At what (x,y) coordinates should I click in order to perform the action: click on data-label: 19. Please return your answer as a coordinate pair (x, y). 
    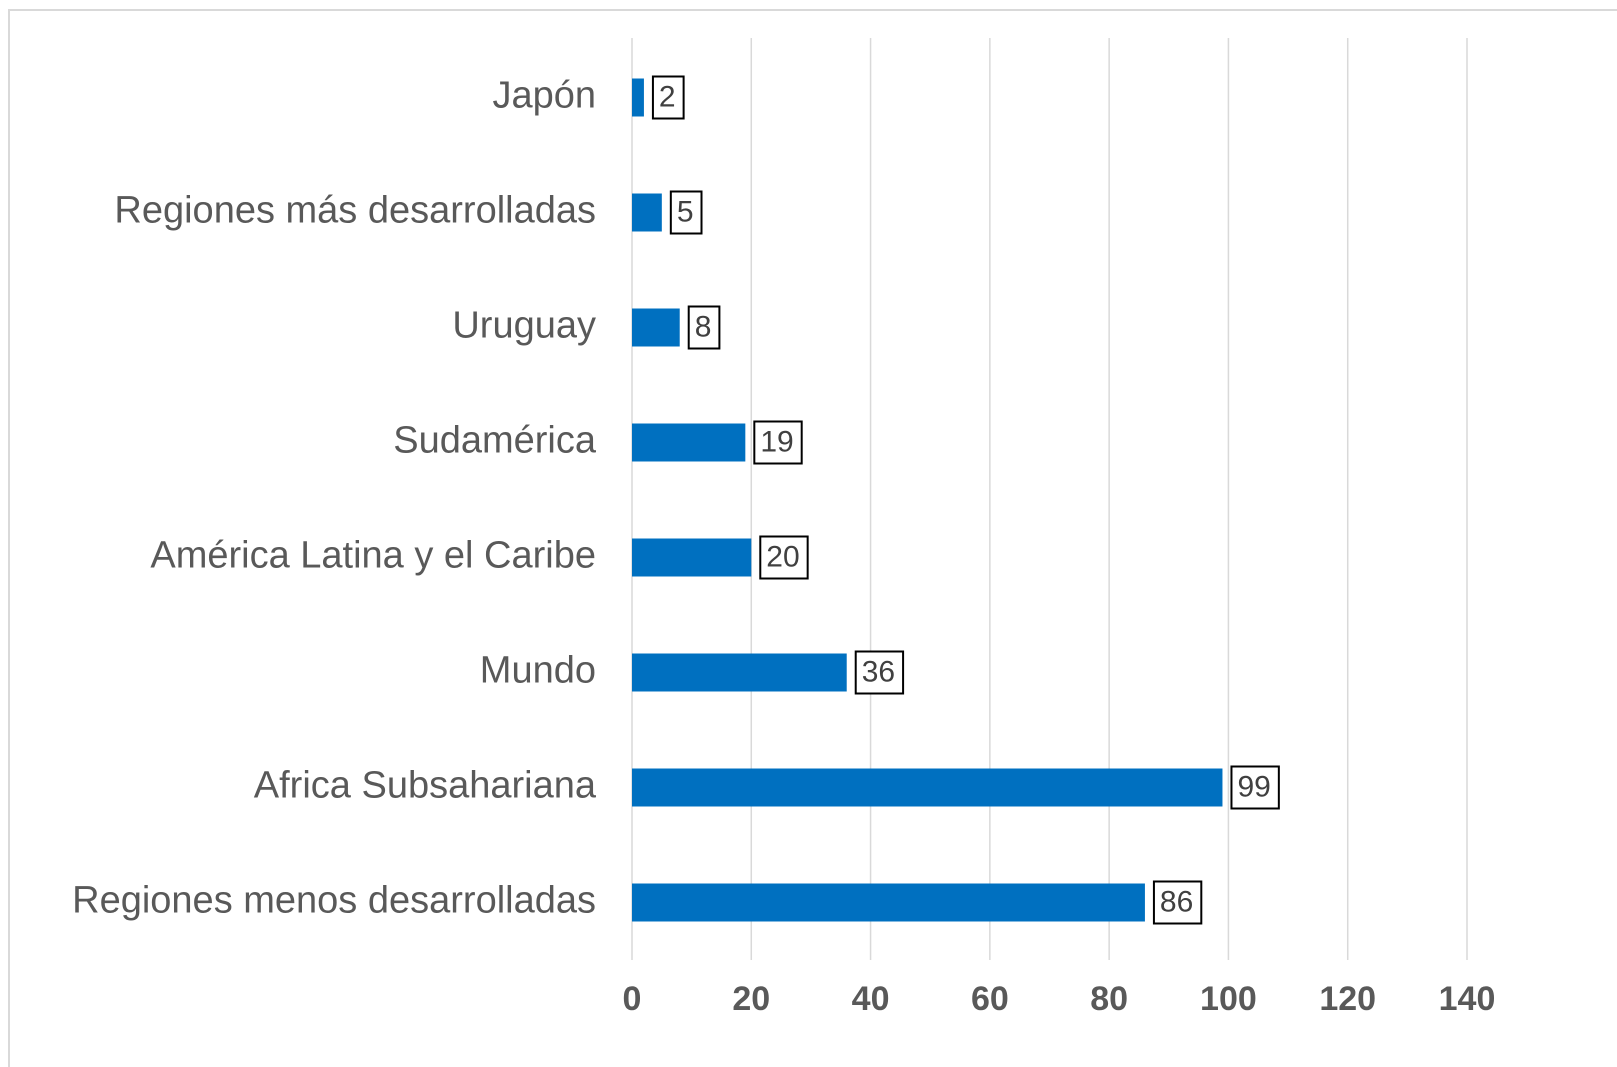
    Looking at the image, I should click on (776, 441).